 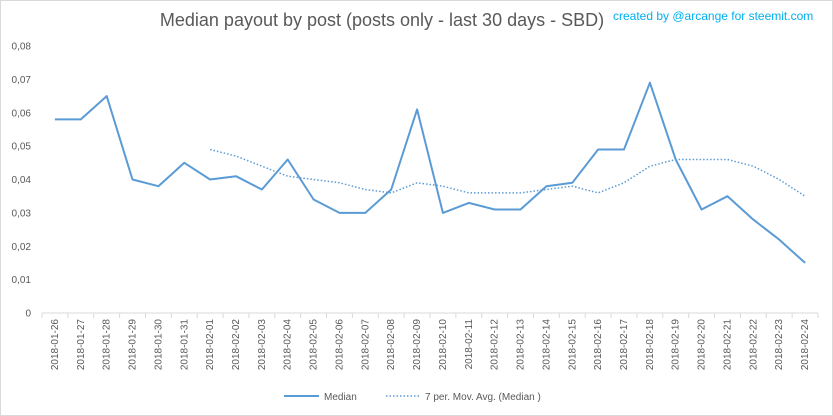 I want to click on x-tick-label: 2018-02-15, so click(x=572, y=345).